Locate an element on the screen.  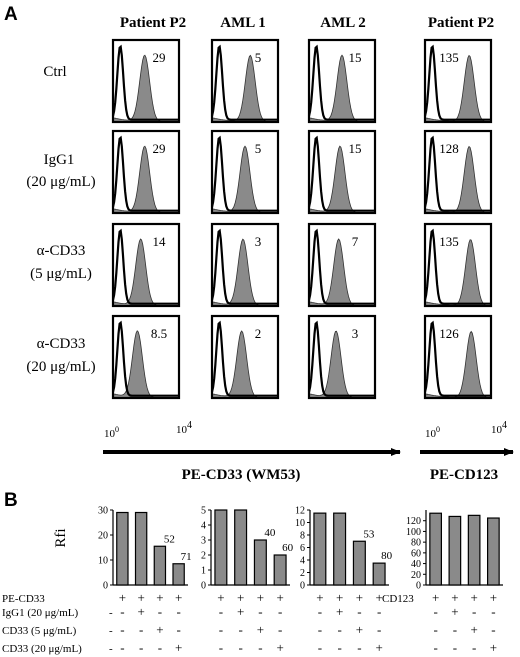
x-tick-low-cd33-p2: 100 is located at coordinates (111, 432).